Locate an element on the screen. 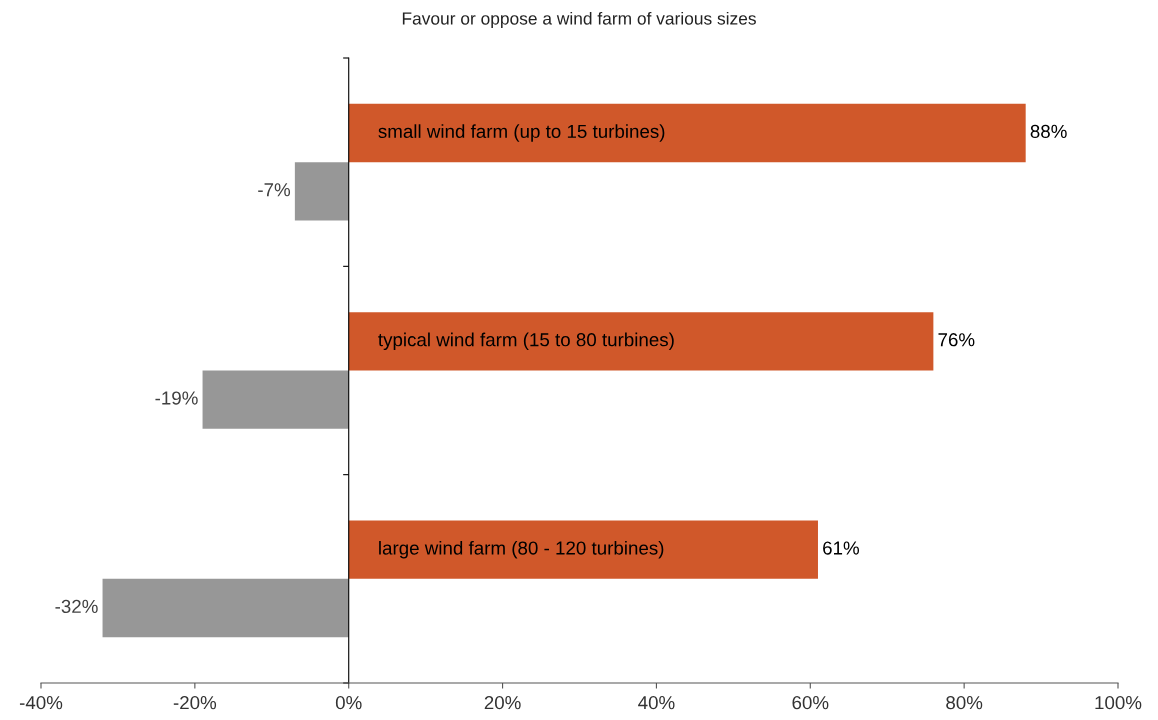 This screenshot has width=1158, height=720. data-label: -7% is located at coordinates (274, 190).